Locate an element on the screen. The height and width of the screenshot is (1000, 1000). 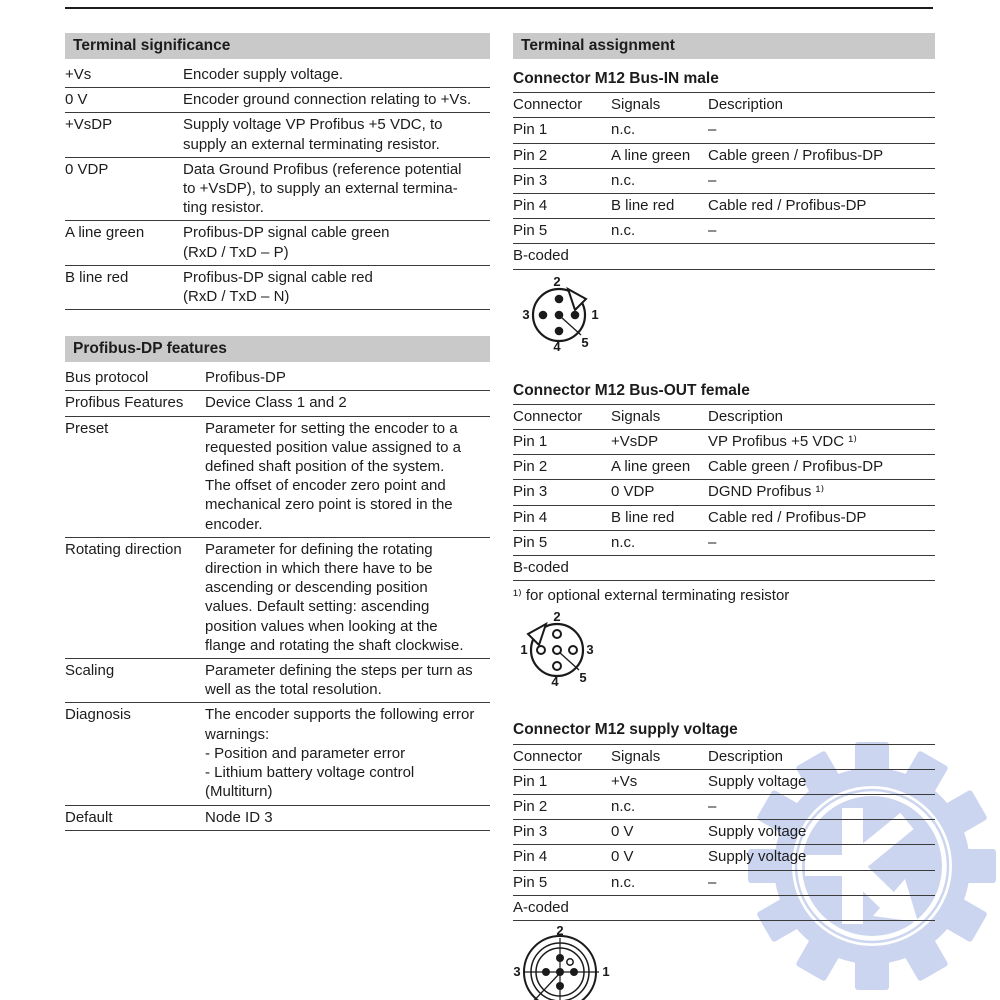
table-row: Pin 3 0 V Supply voltage is located at coordinates (724, 833).